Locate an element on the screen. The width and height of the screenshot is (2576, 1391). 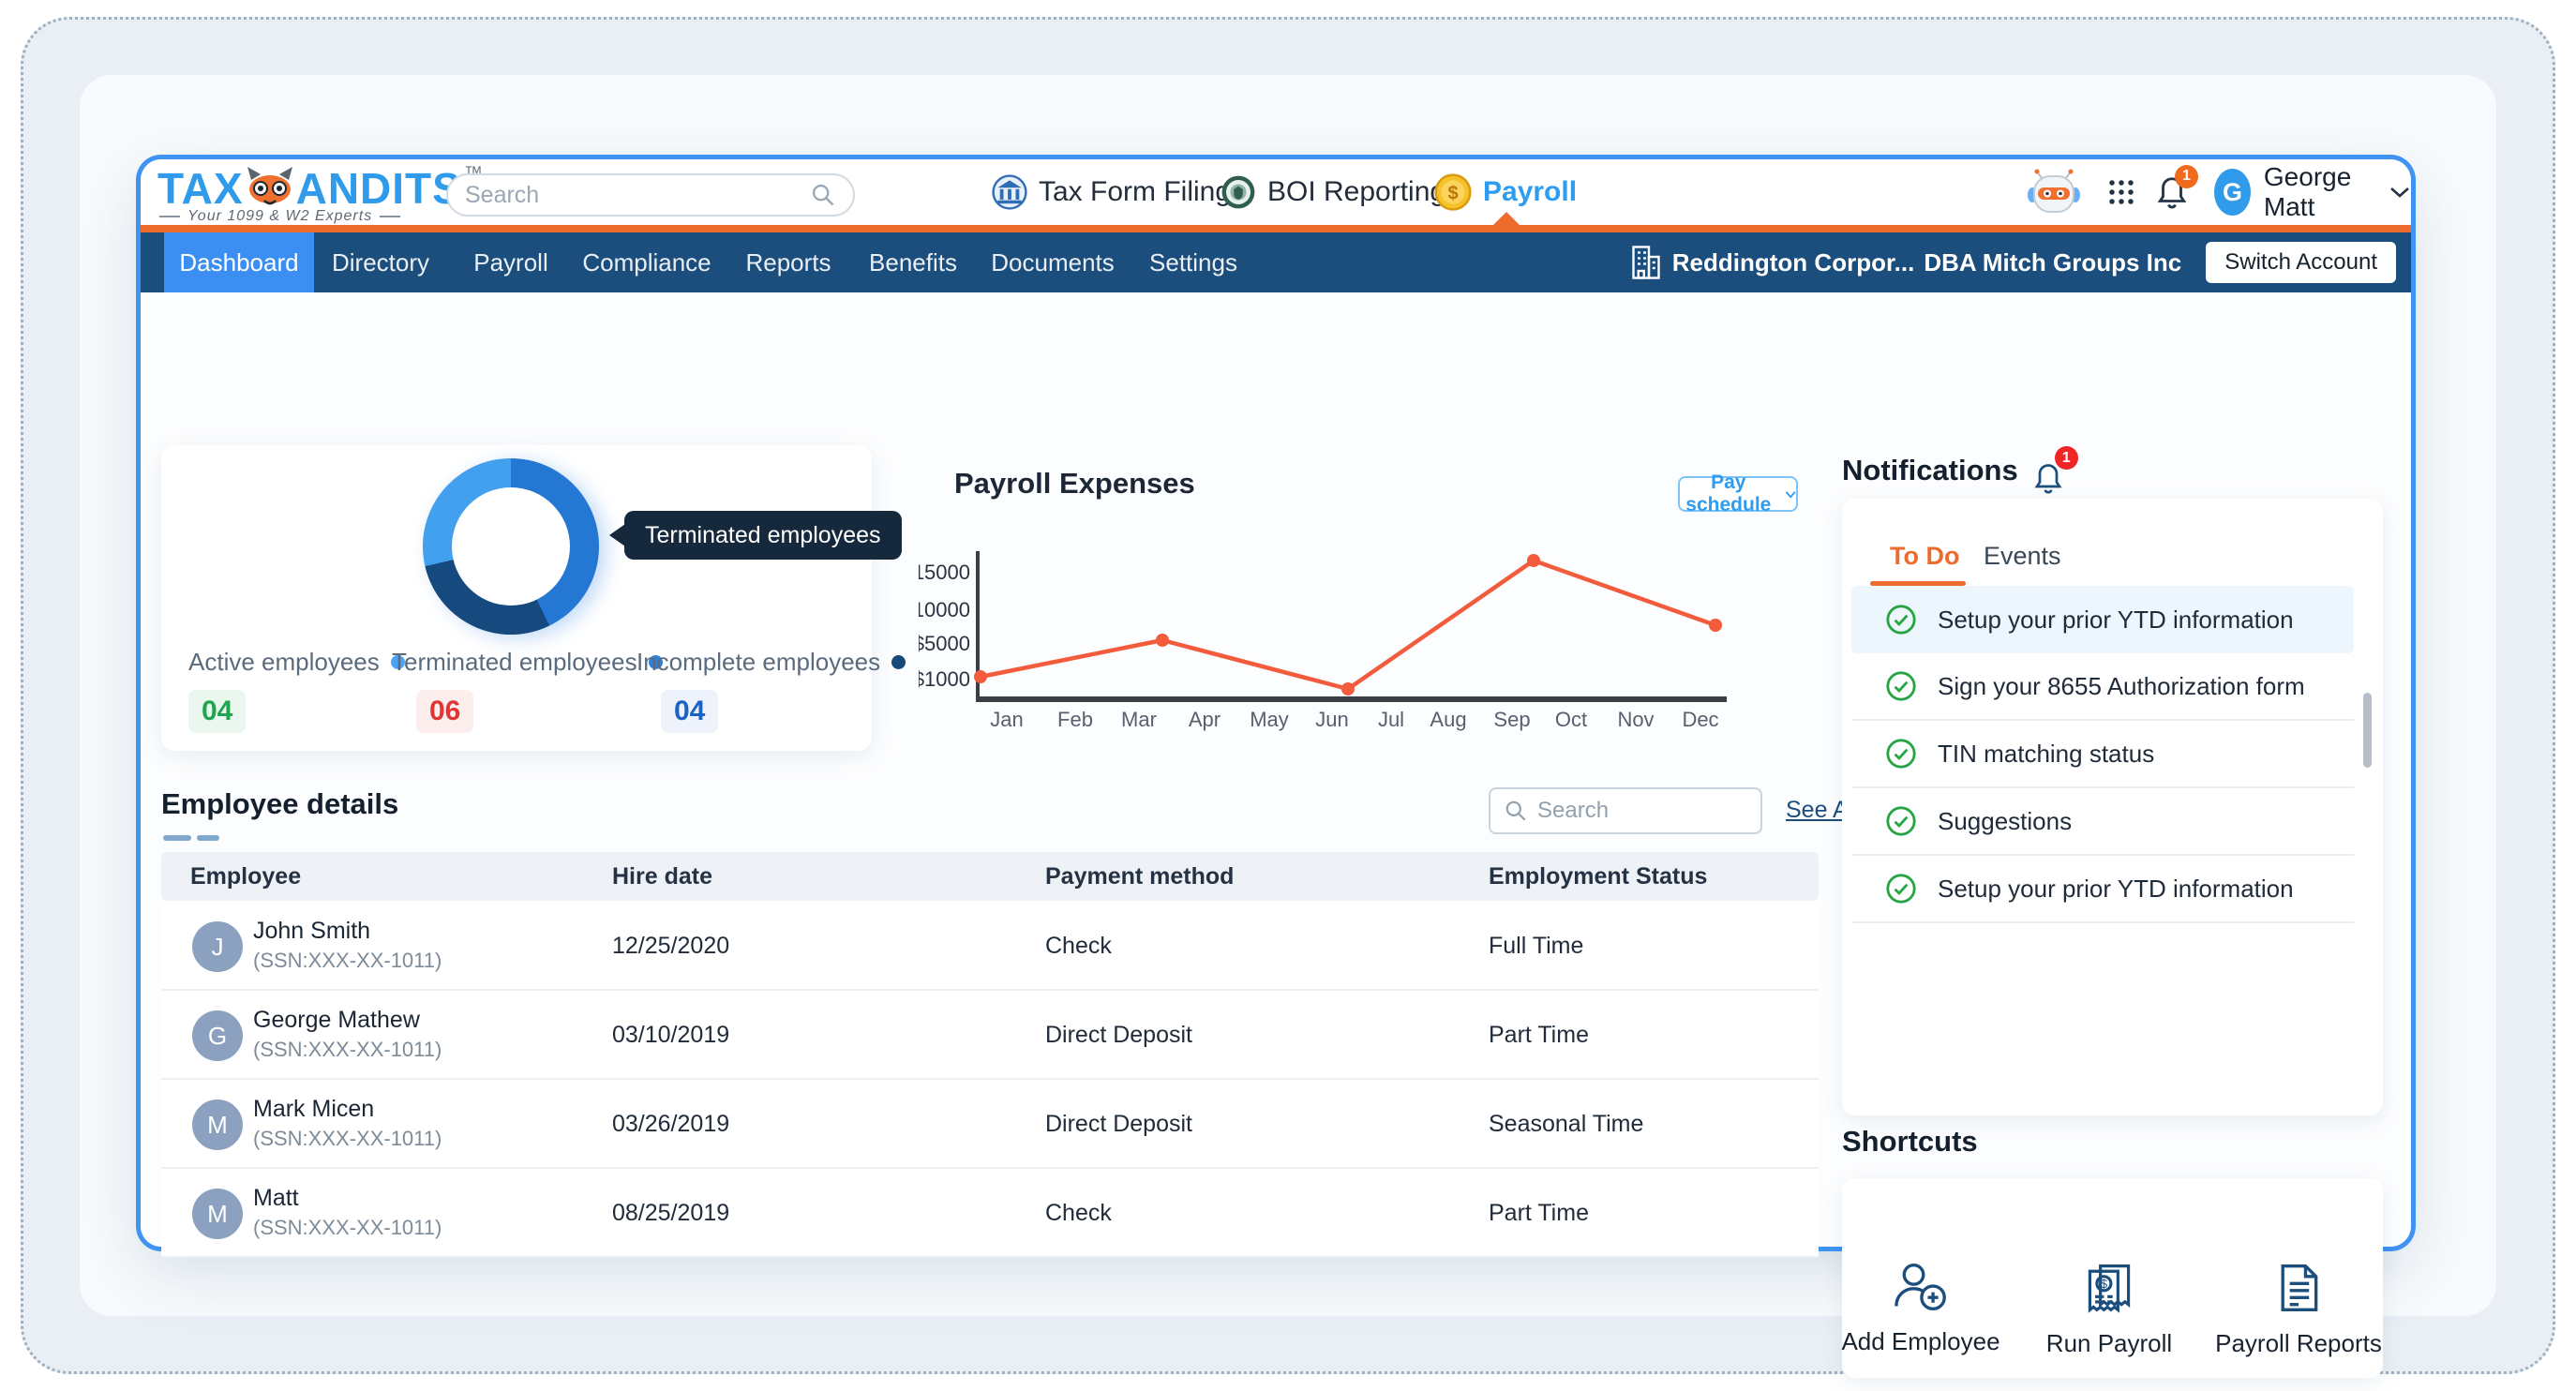
assistant-bot-button is located at coordinates (2054, 192).